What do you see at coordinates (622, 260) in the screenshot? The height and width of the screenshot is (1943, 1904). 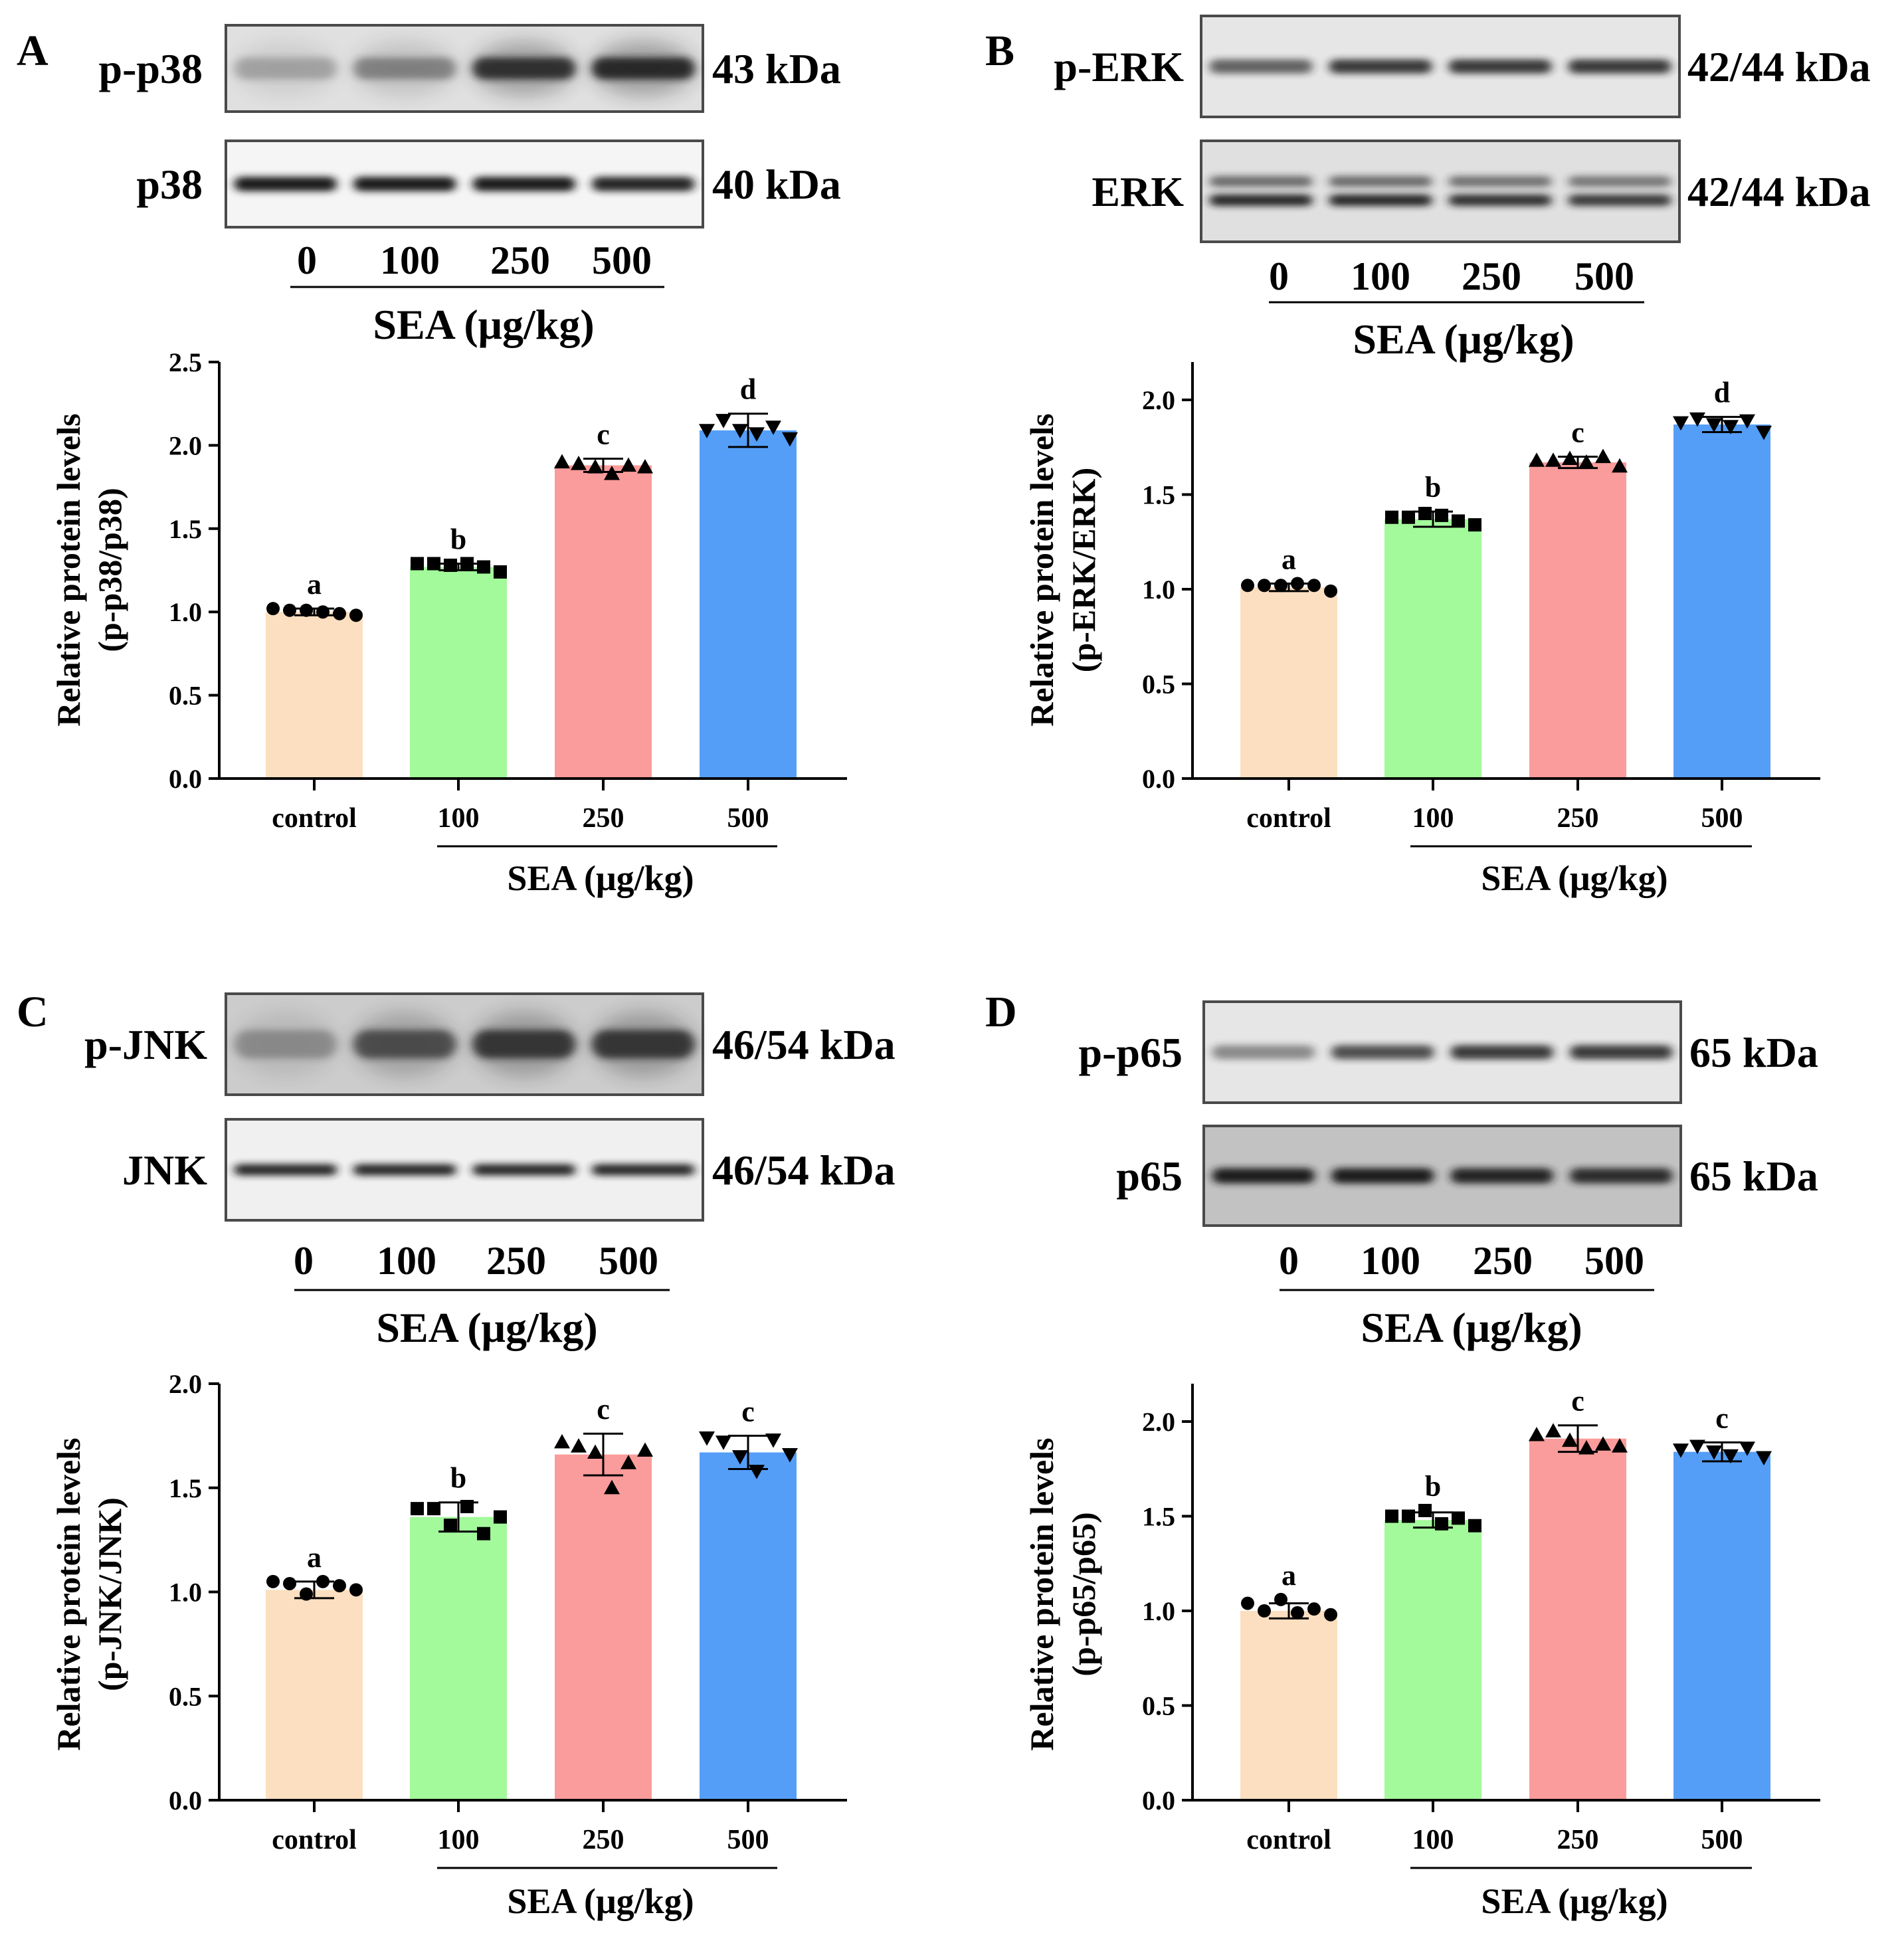 I see `lane-label: 500` at bounding box center [622, 260].